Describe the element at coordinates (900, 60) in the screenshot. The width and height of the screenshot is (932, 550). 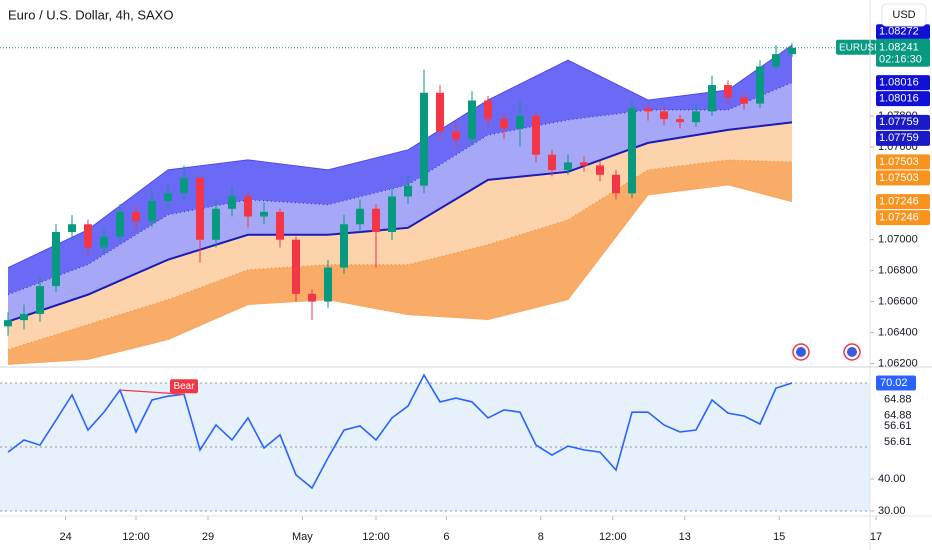
I see `countdown-label: 02:16:30` at that location.